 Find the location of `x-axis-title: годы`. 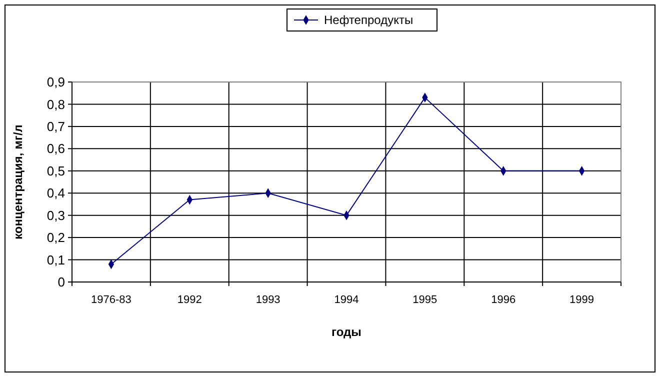

x-axis-title: годы is located at coordinates (347, 332).